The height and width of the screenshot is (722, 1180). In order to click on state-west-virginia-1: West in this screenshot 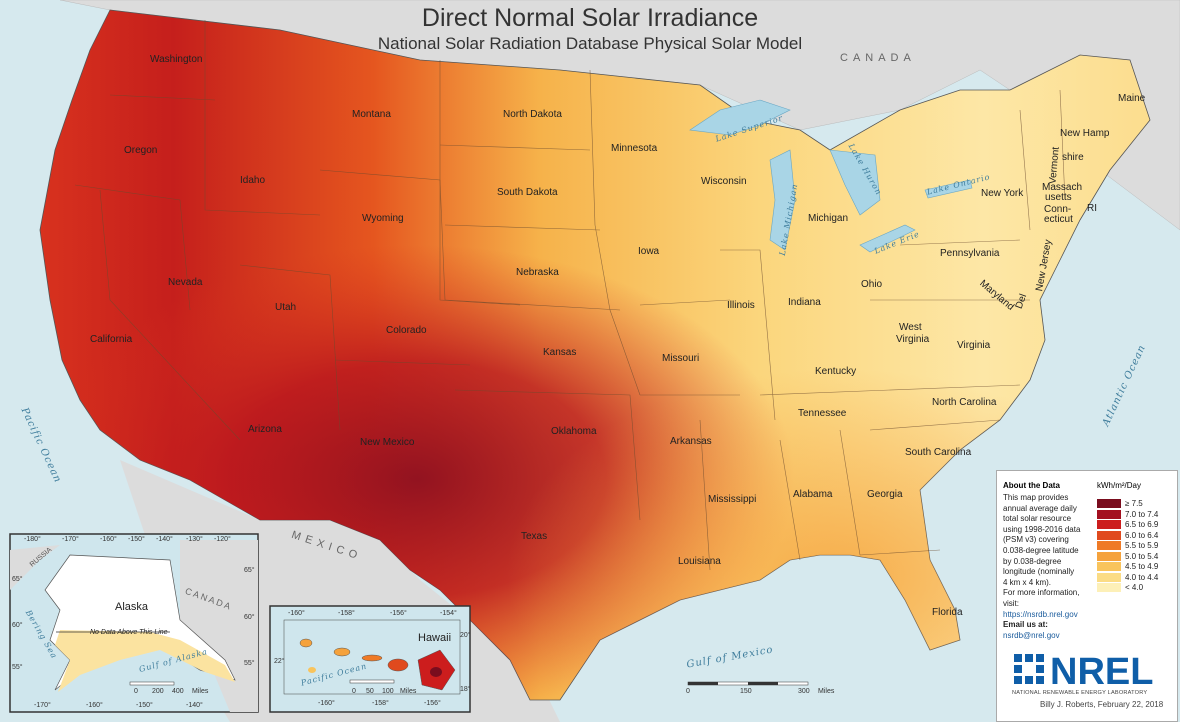, I will do `click(910, 327)`.